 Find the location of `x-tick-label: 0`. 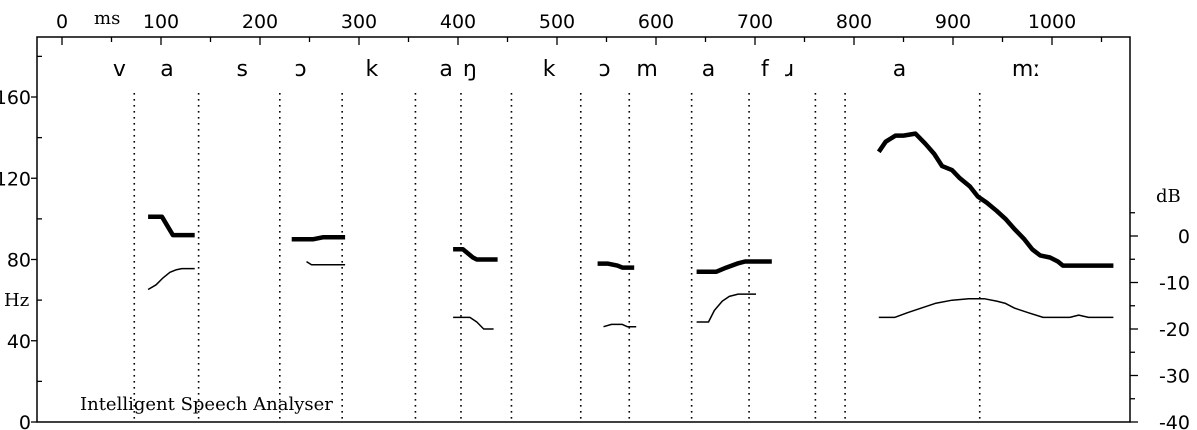

x-tick-label: 0 is located at coordinates (62, 22).